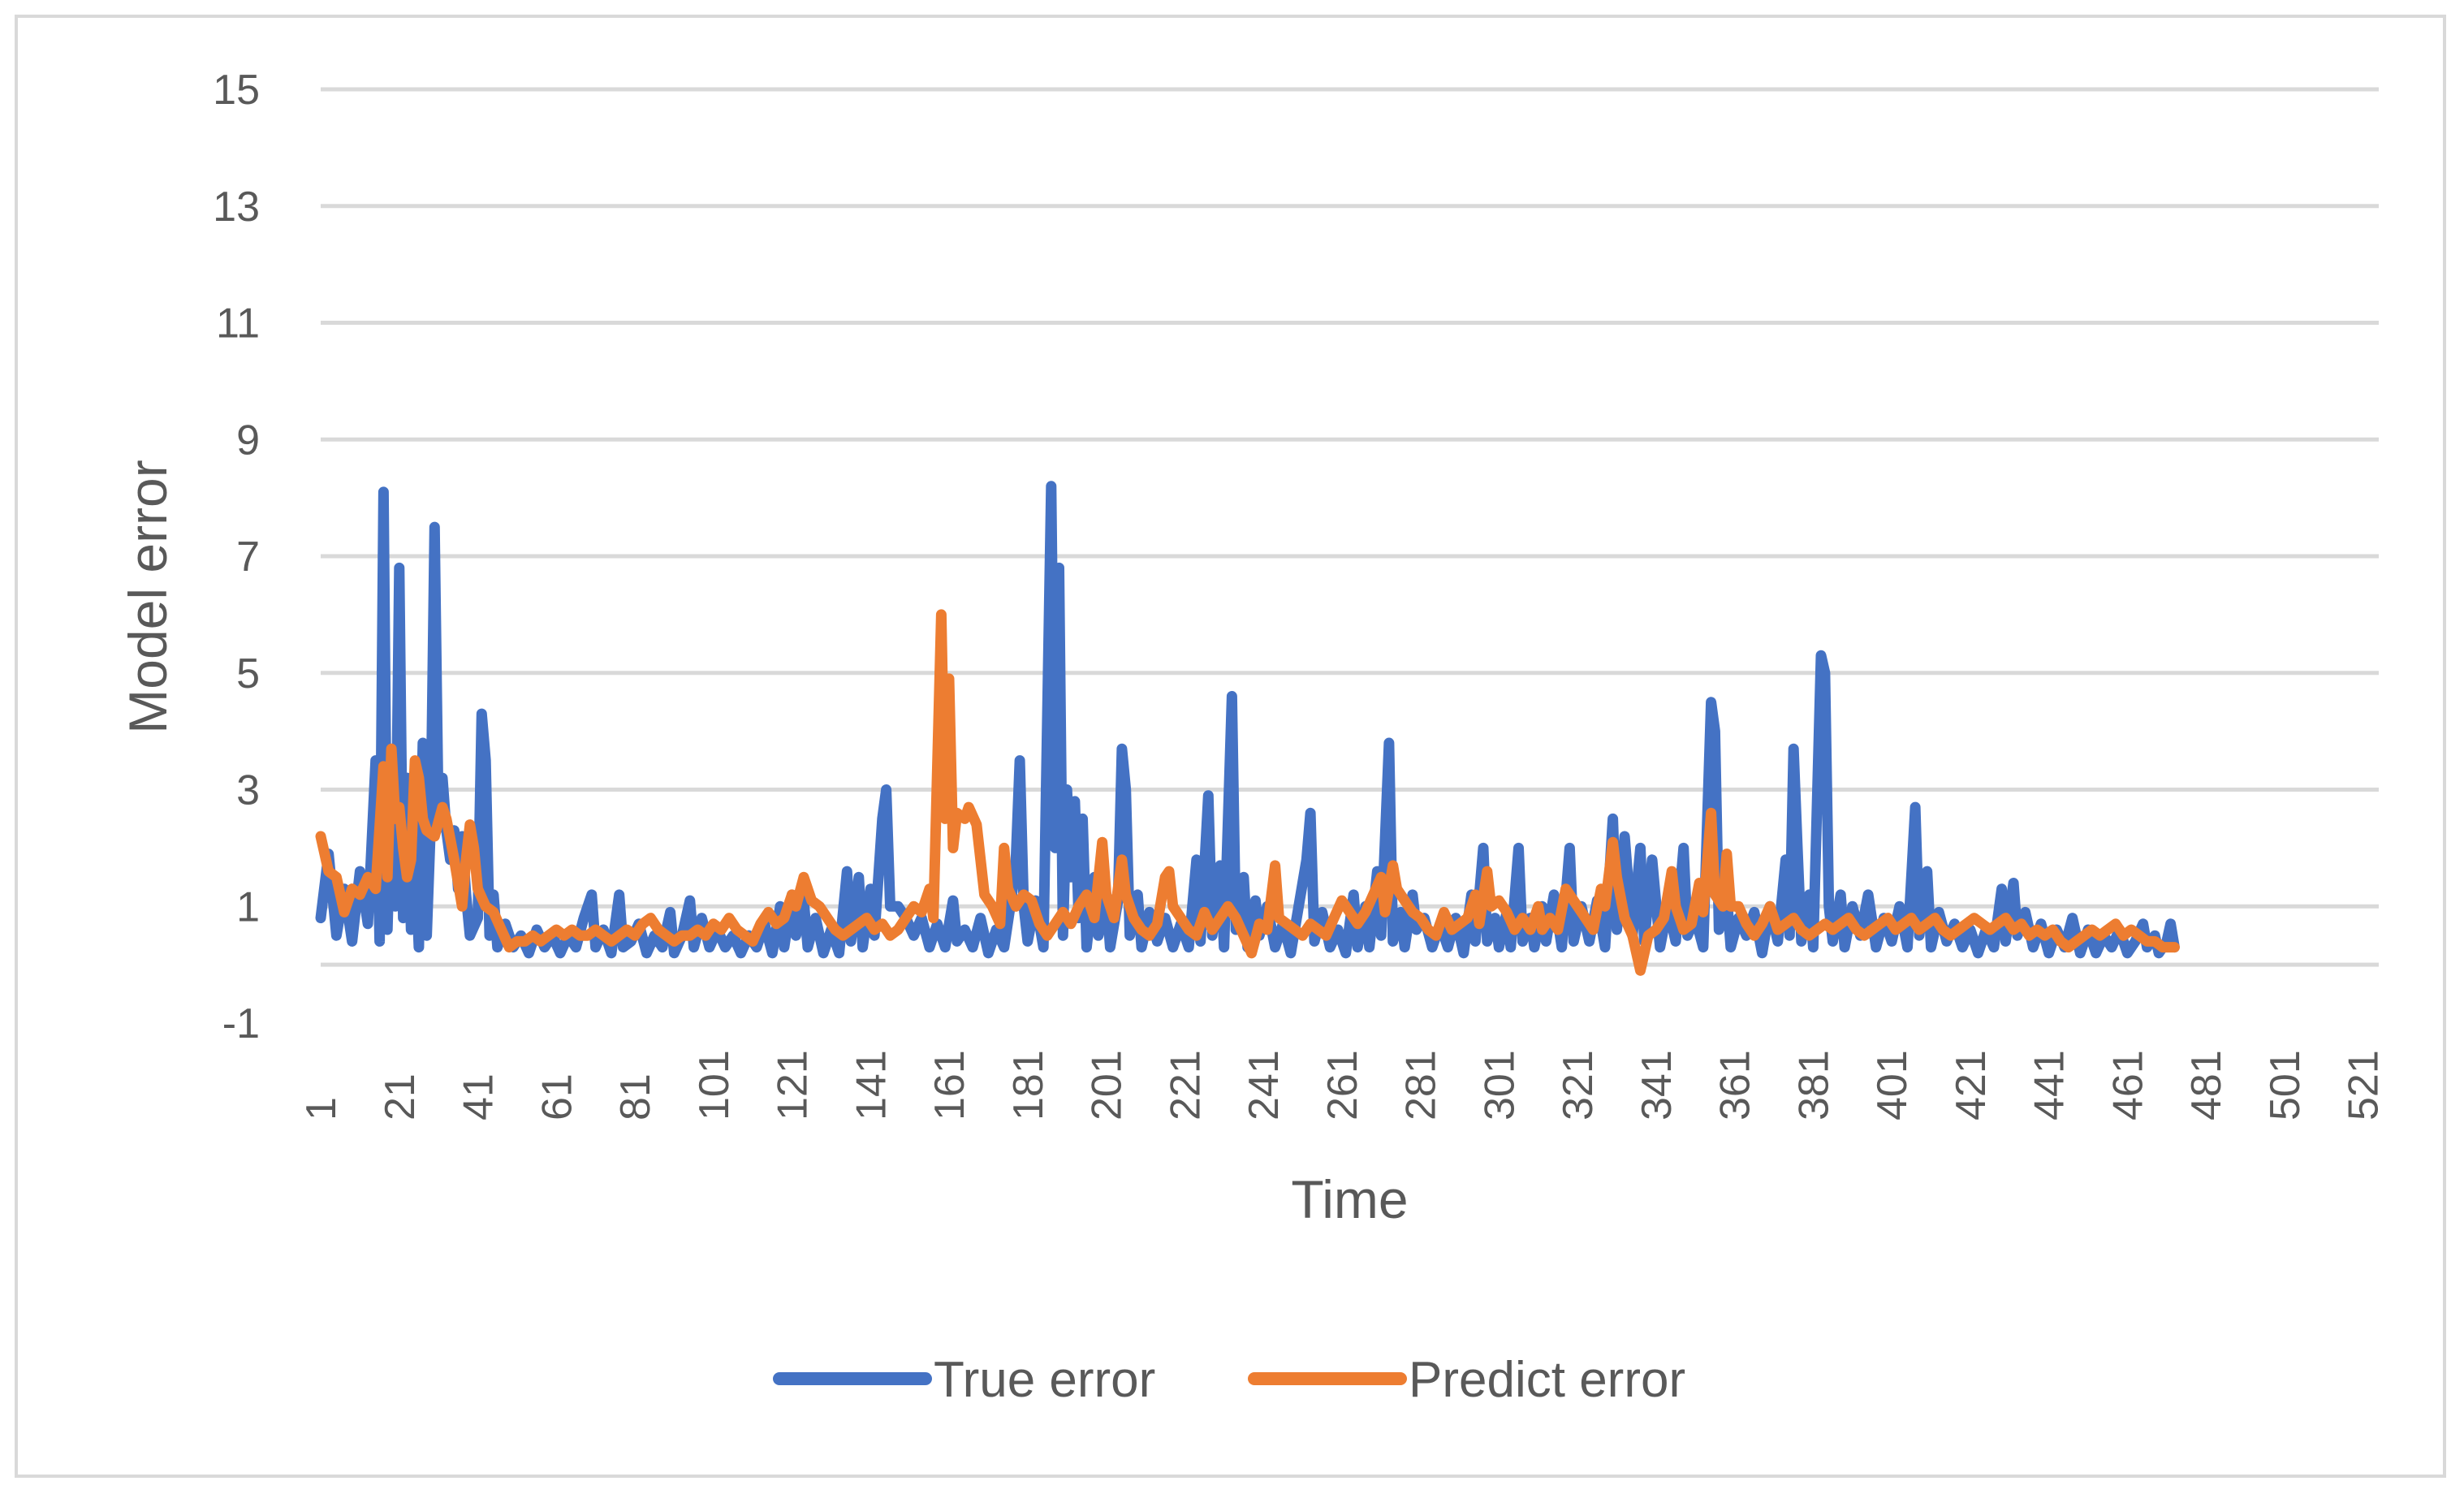 The height and width of the screenshot is (1494, 2464). Describe the element at coordinates (1971, 1085) in the screenshot. I see `x-tick-label: 421` at that location.